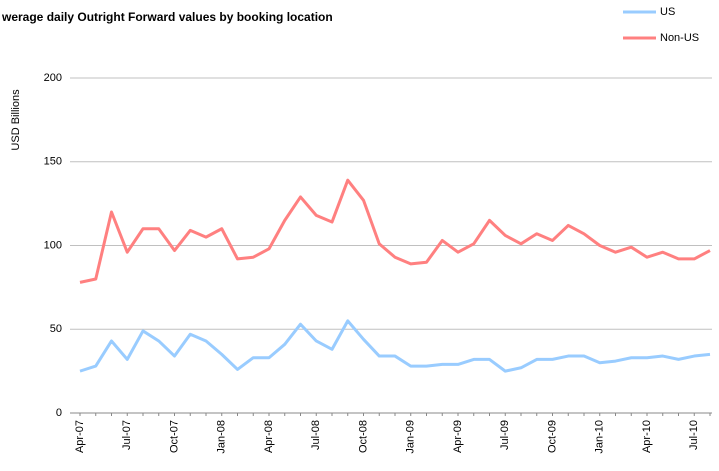 This screenshot has width=719, height=471. Describe the element at coordinates (458, 436) in the screenshot. I see `x-tick-label: Apr-09` at that location.